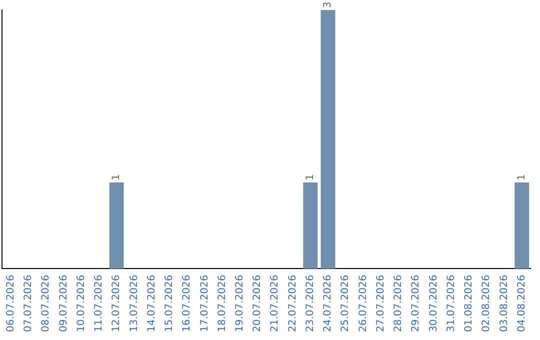 The height and width of the screenshot is (340, 540). What do you see at coordinates (504, 303) in the screenshot?
I see `x-tick-label: 03.08.2026` at bounding box center [504, 303].